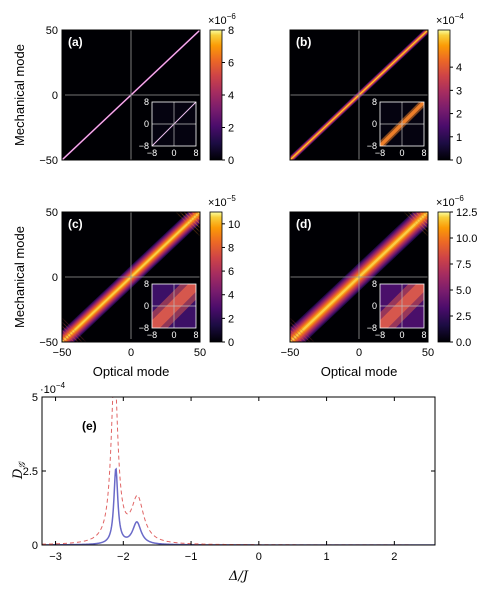 This screenshot has height=600, width=490. Describe the element at coordinates (456, 271) in the screenshot. I see `colorbar: 12.5 10.0 7.5 5.0 2.5 0.0 ×10⁻⁶` at that location.